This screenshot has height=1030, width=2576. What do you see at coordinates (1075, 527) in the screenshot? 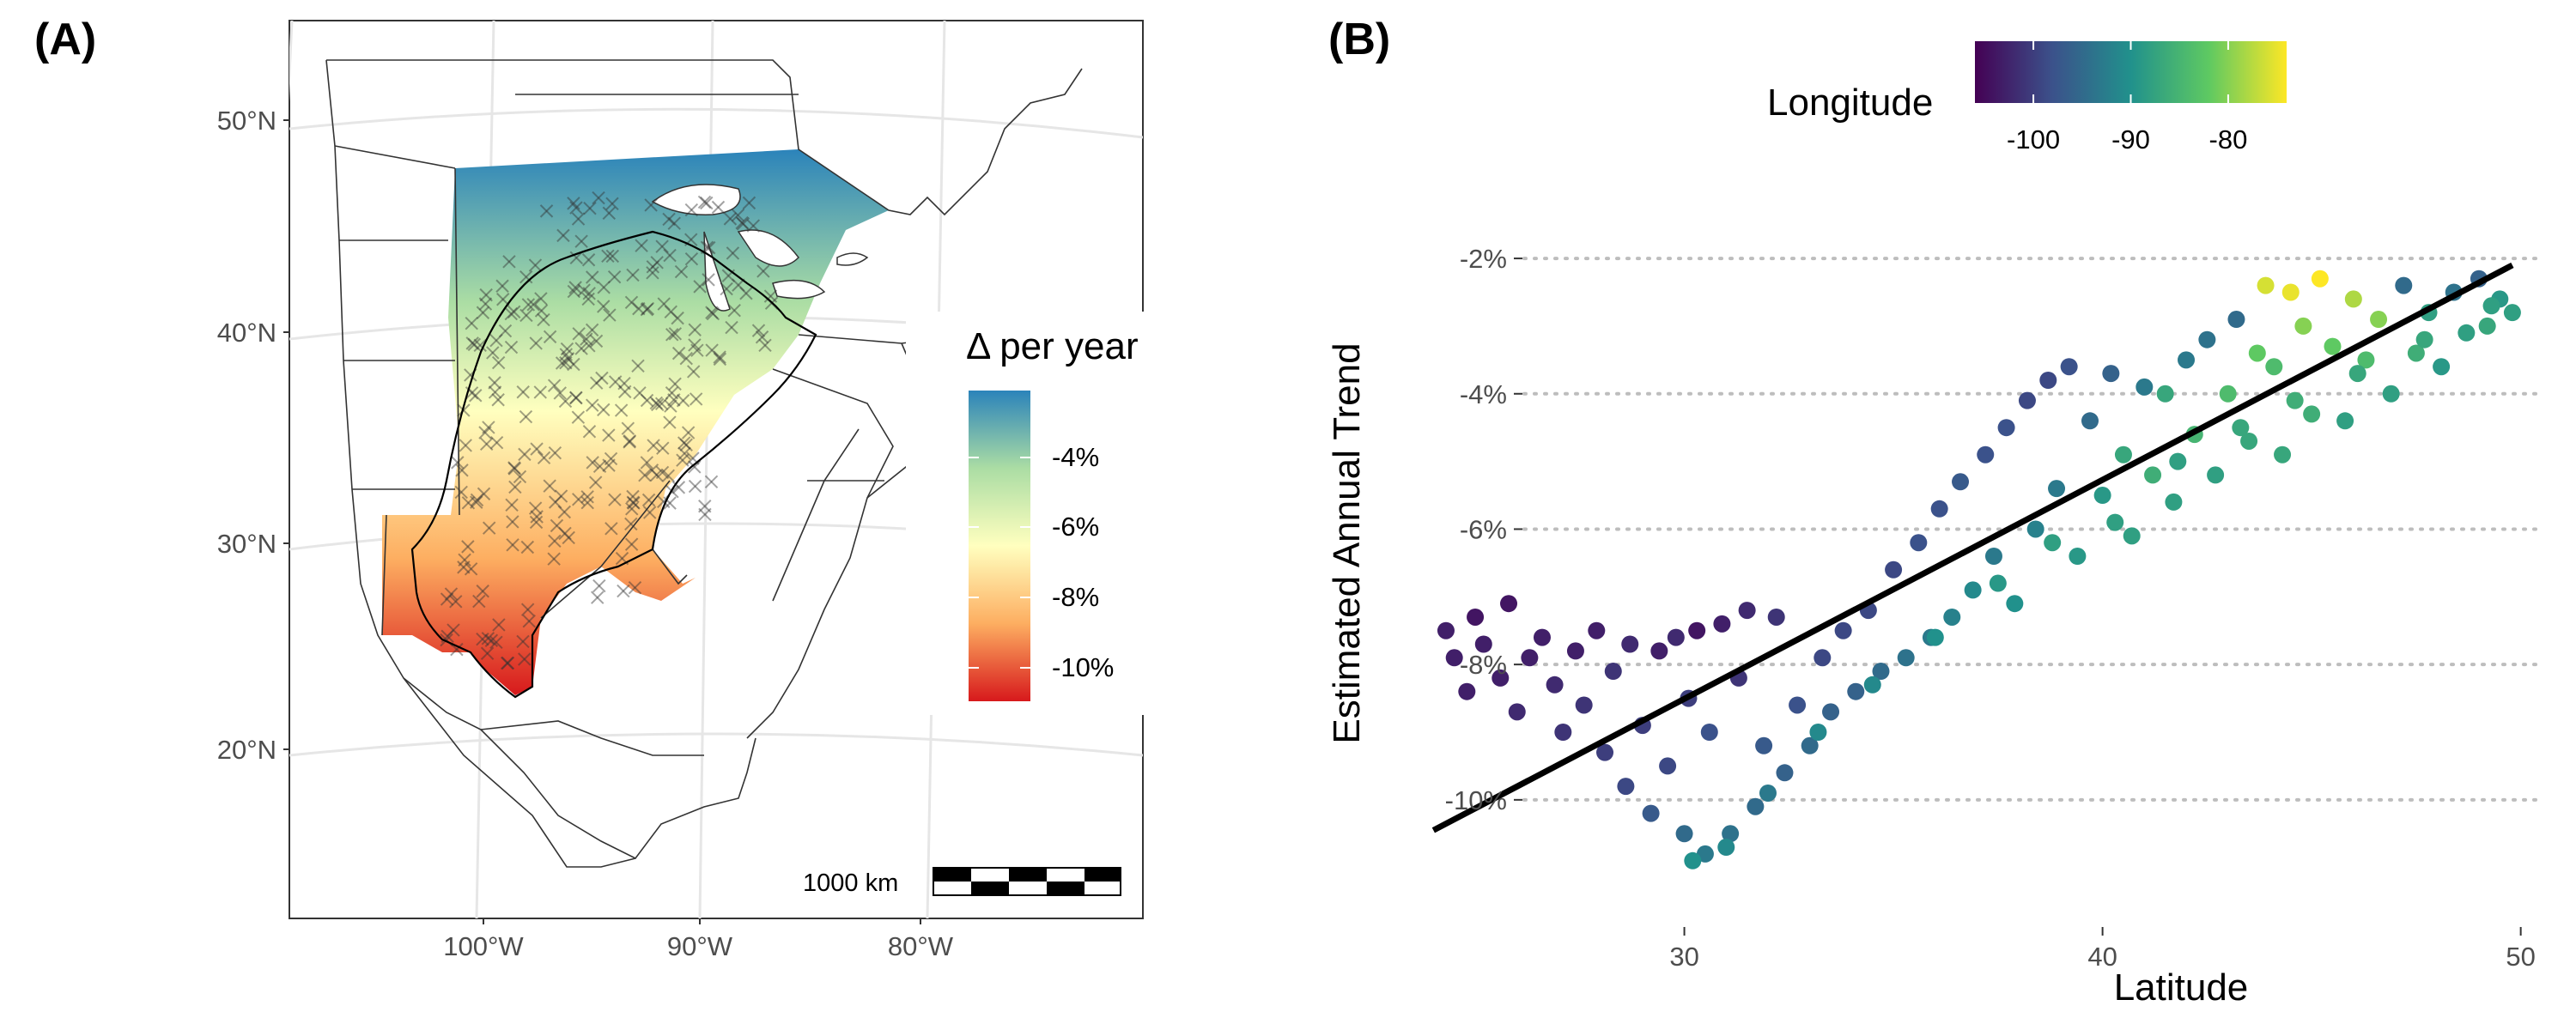
I see `map-legend-tick-6: -6%` at bounding box center [1075, 527].